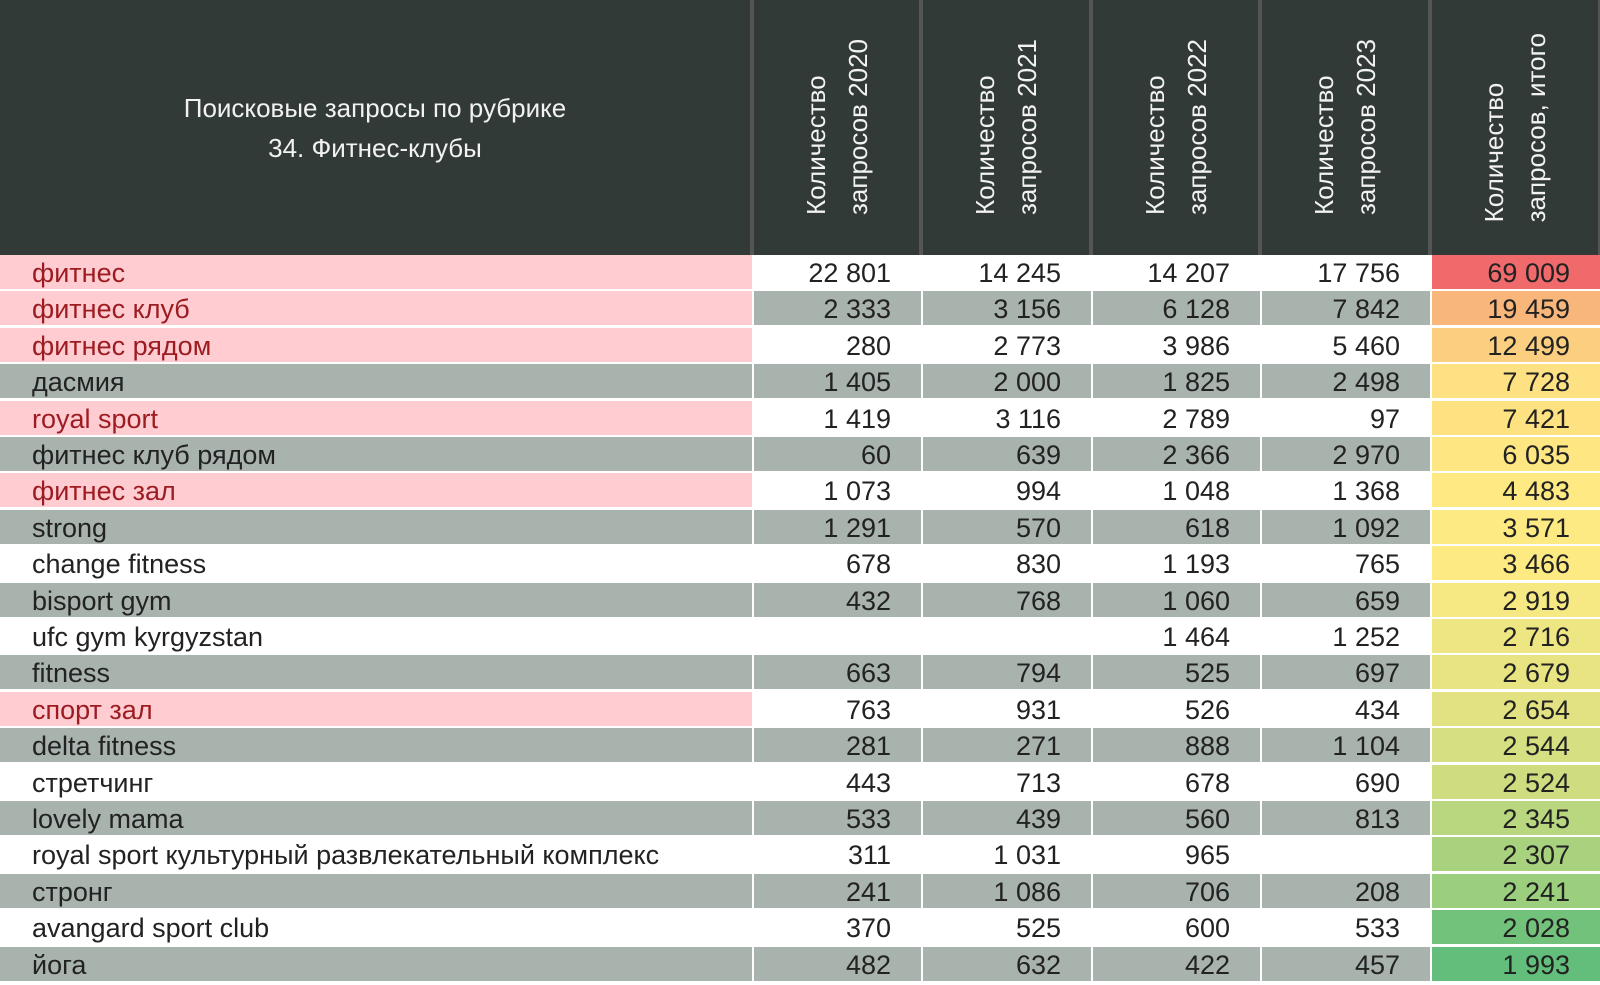 Image resolution: width=1600 pixels, height=985 pixels. What do you see at coordinates (800, 345) in the screenshot?
I see `table-row: фитнес рядом 280 2 773 3 986 5 460 12 499` at bounding box center [800, 345].